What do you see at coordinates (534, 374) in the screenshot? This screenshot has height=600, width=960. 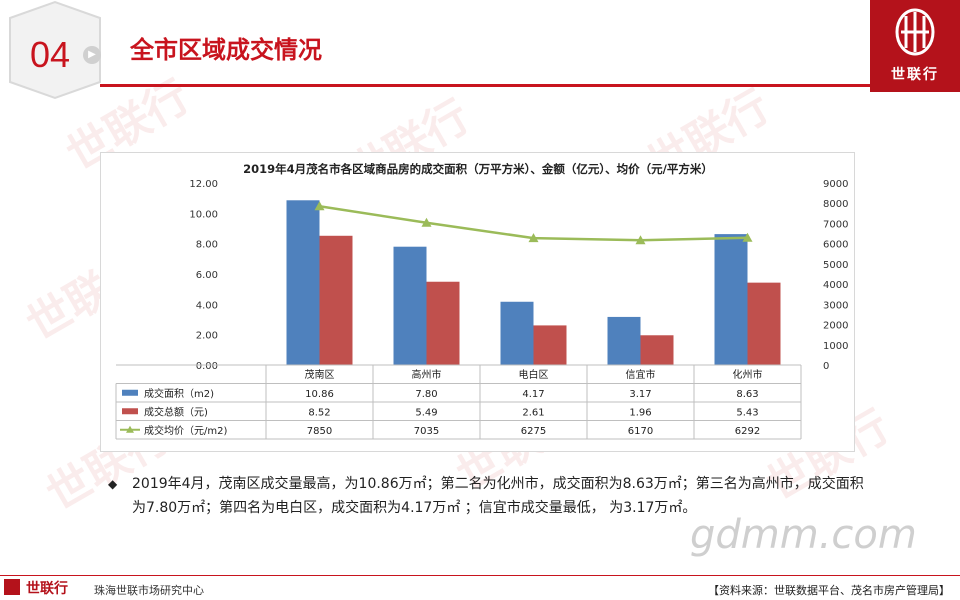 I see `x-tick-label: 电白区` at bounding box center [534, 374].